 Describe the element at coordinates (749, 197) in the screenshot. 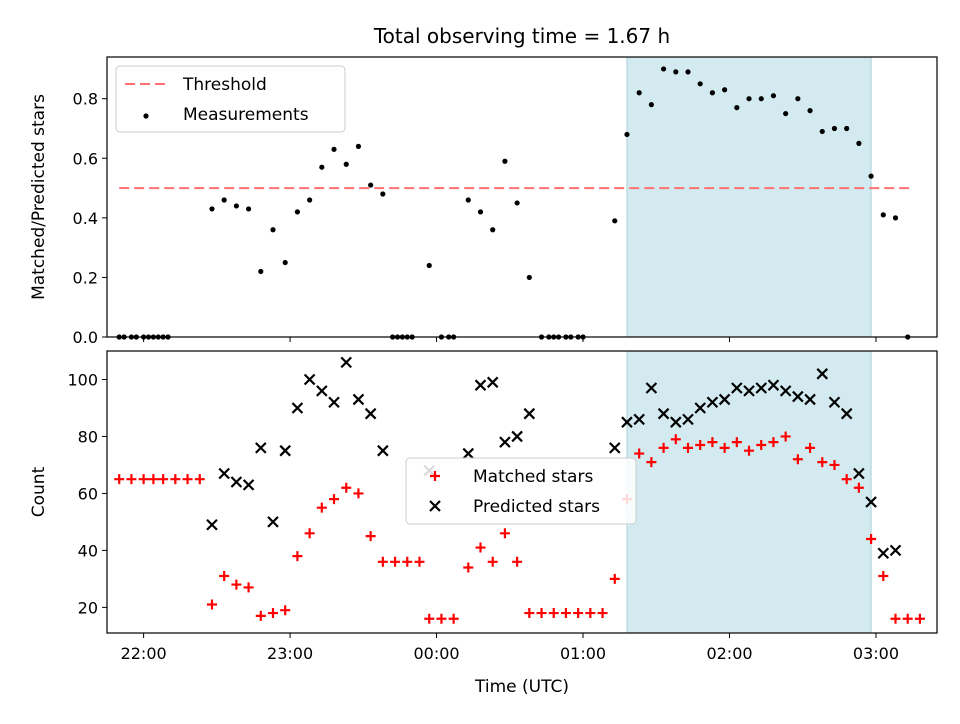

I see `highlight-span` at that location.